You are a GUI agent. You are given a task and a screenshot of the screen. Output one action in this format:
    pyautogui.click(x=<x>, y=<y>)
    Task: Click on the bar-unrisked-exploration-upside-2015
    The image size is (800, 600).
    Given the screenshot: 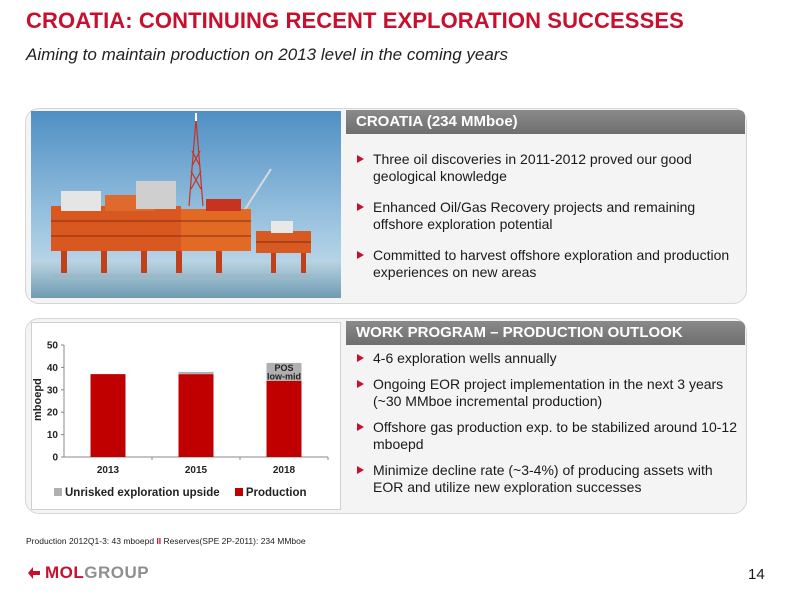 What is the action you would take?
    pyautogui.click(x=196, y=373)
    